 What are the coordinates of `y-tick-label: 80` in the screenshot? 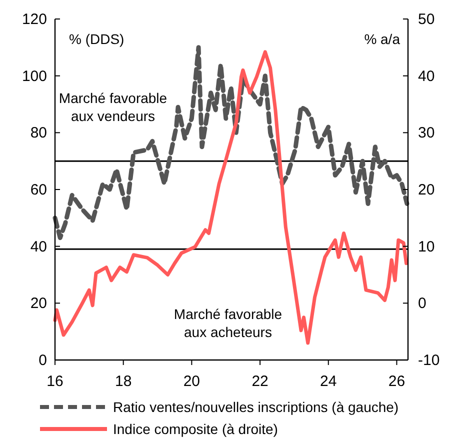 It's located at (38, 133).